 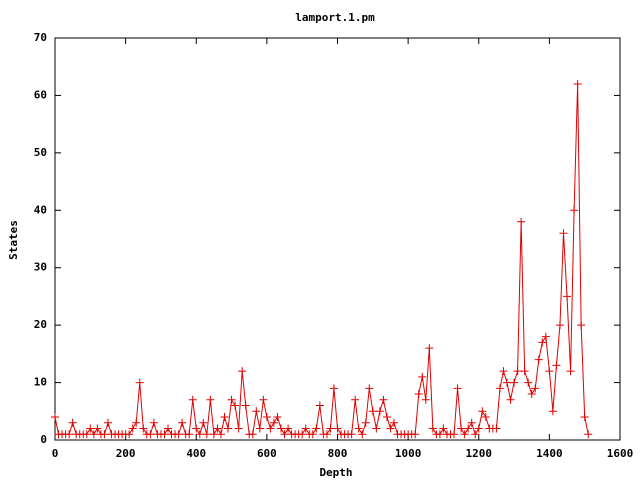 I want to click on x-tick-label: 1200, so click(x=479, y=453).